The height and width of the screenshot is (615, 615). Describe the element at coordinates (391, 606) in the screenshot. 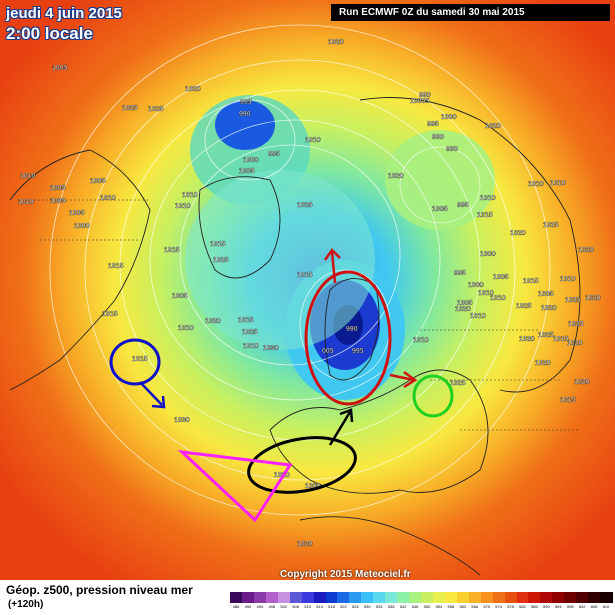

I see `scale-label: 538` at that location.